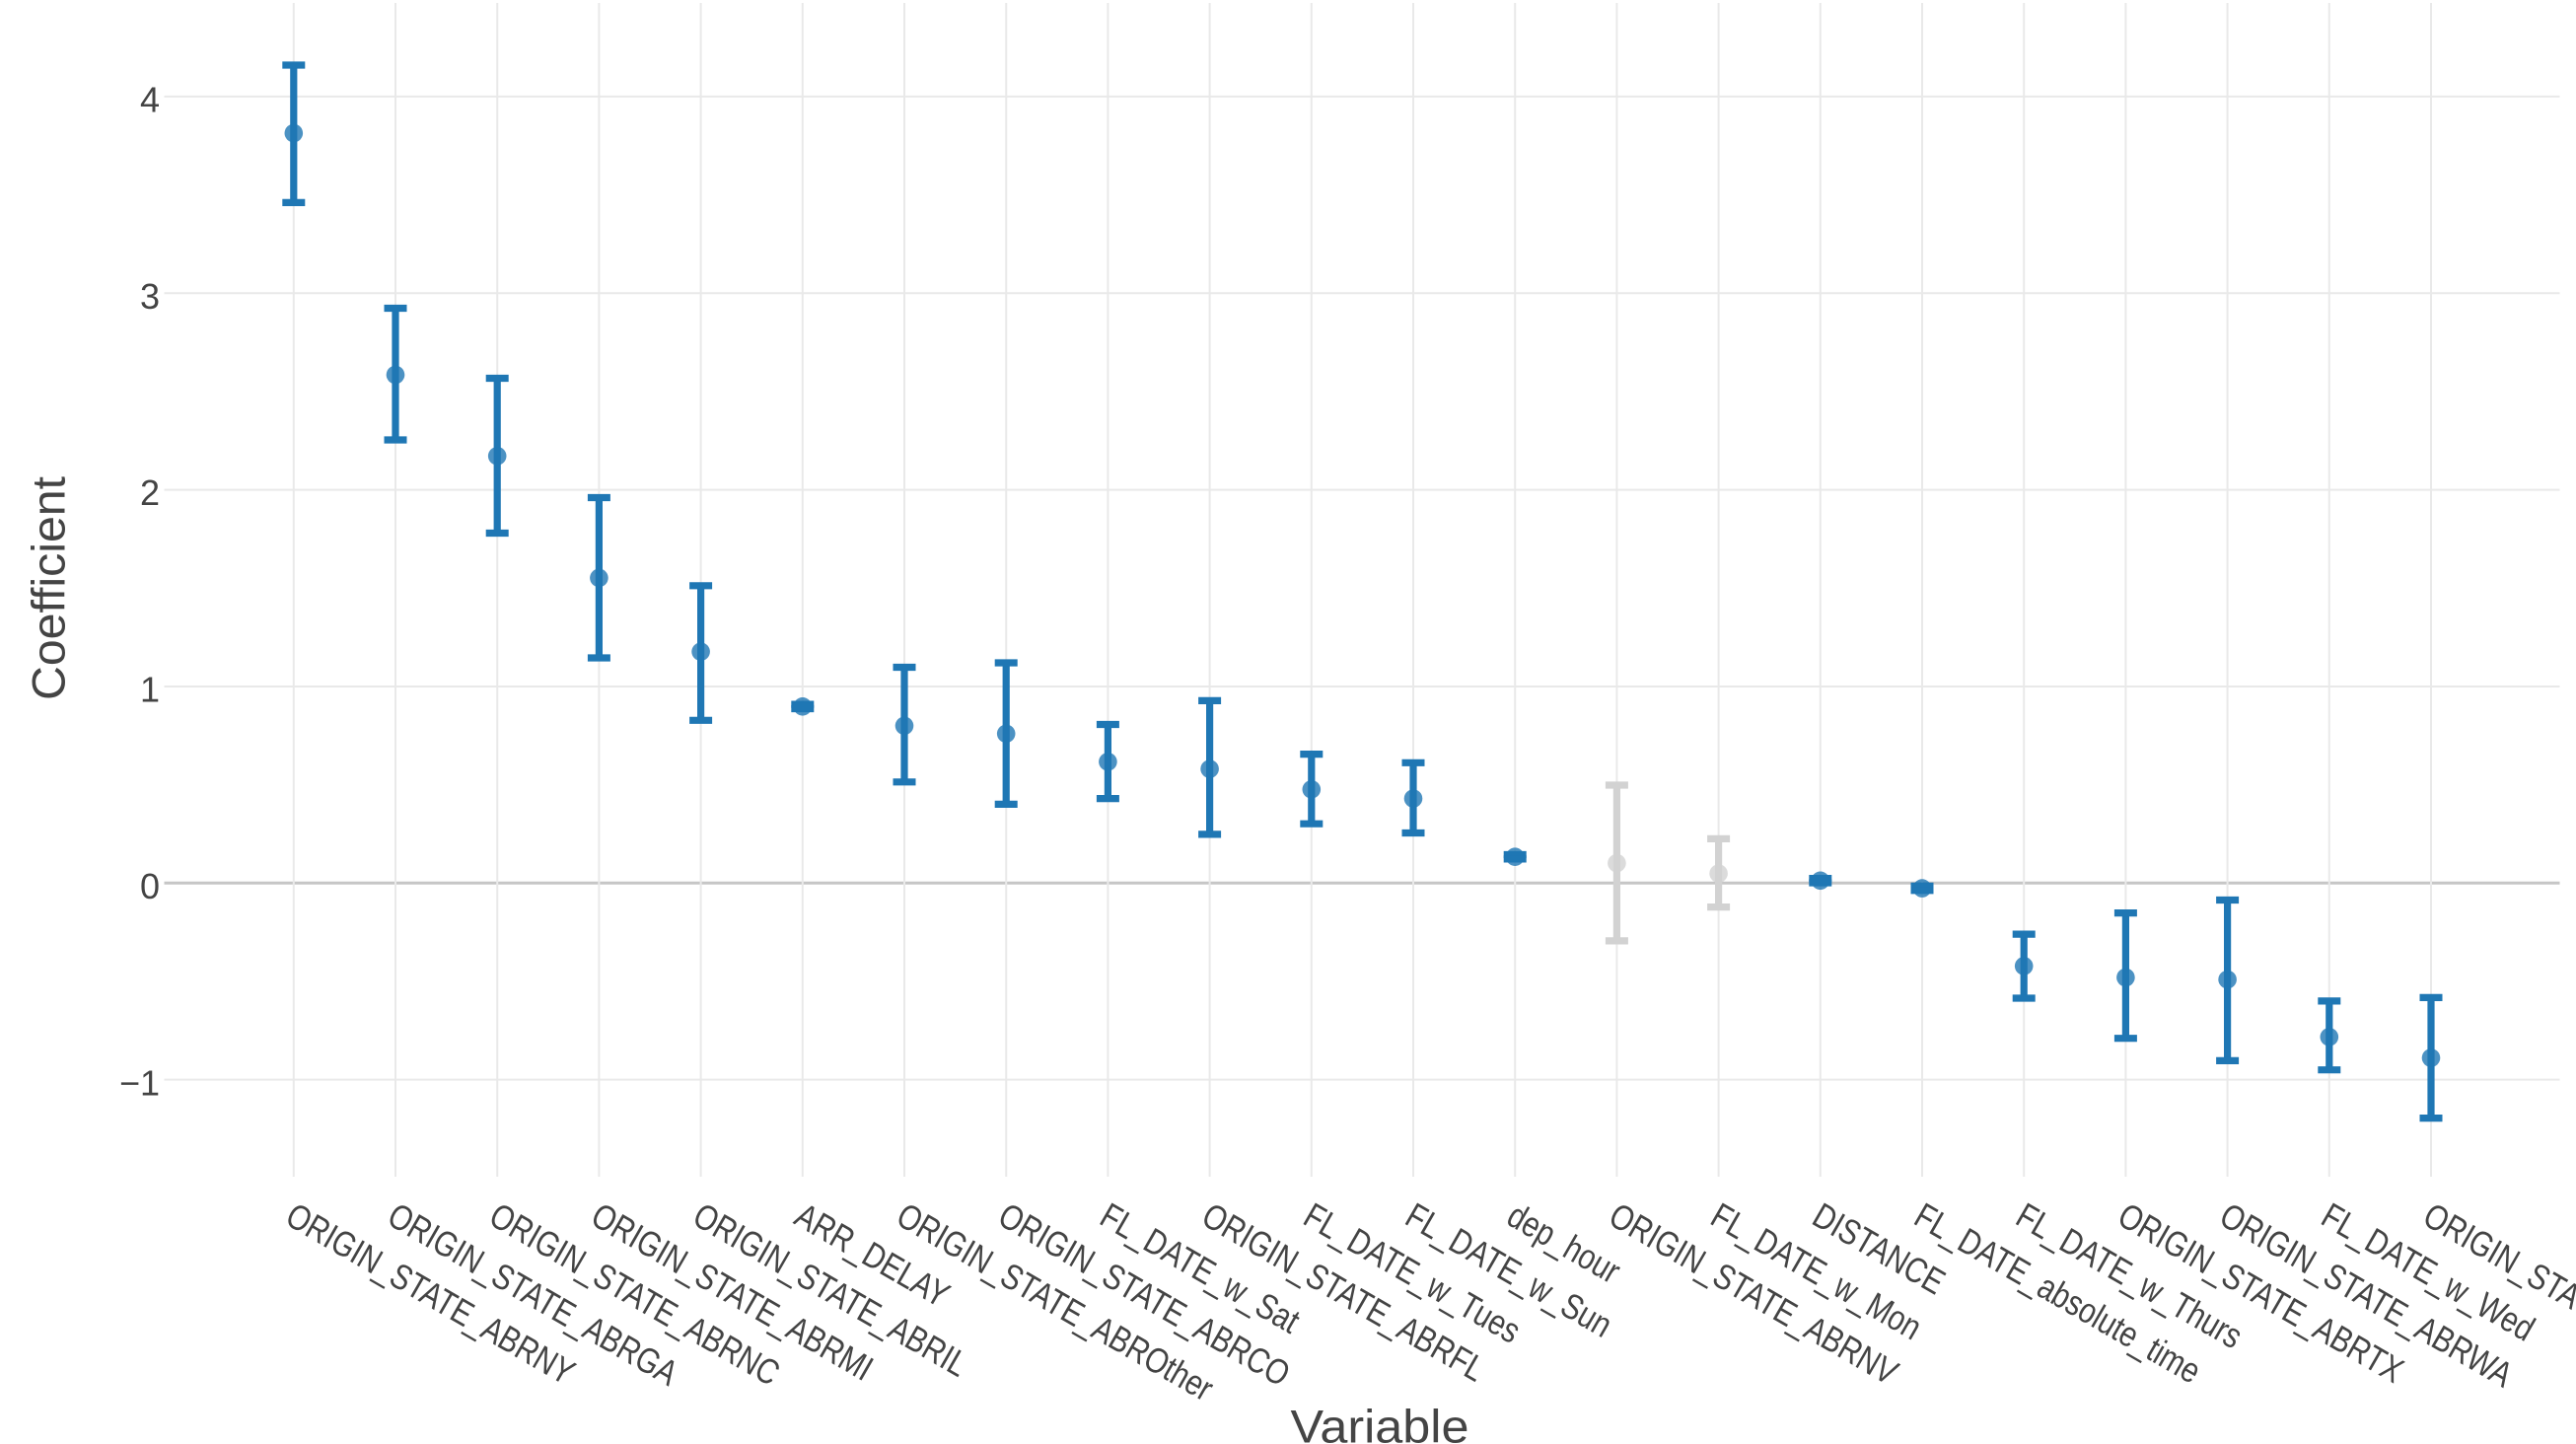 The height and width of the screenshot is (1444, 2576). What do you see at coordinates (139, 1082) in the screenshot?
I see `svg-text: −1` at bounding box center [139, 1082].